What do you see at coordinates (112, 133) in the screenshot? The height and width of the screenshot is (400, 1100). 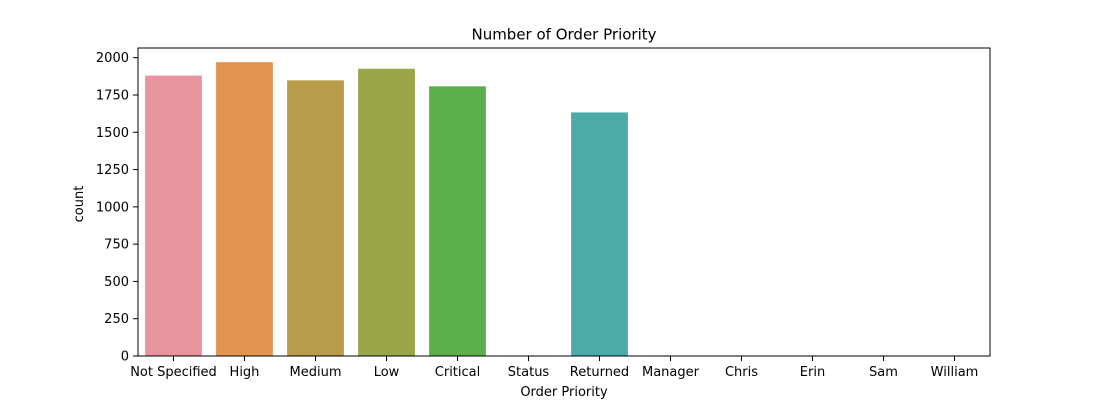 I see `y-tick-label: 1500` at bounding box center [112, 133].